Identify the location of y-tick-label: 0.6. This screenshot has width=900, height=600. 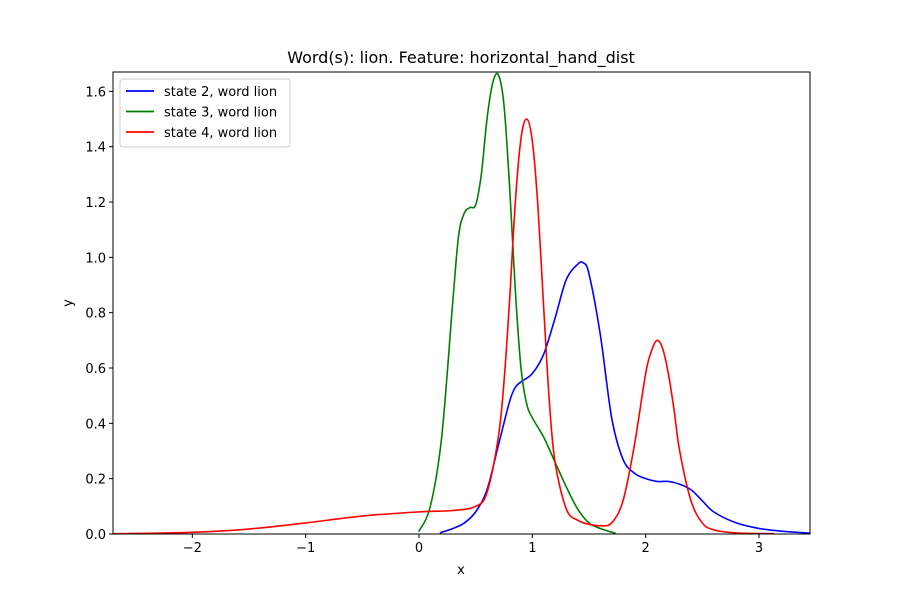
(95, 369).